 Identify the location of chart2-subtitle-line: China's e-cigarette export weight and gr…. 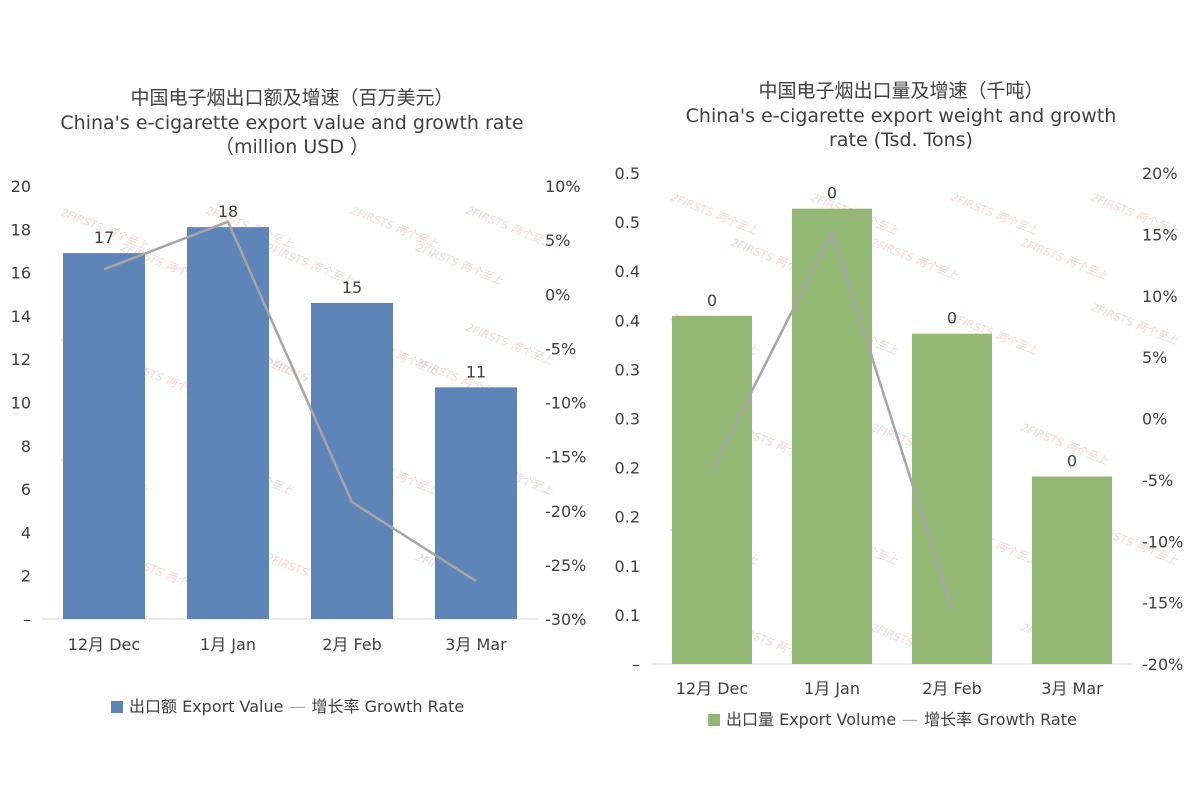
(901, 116).